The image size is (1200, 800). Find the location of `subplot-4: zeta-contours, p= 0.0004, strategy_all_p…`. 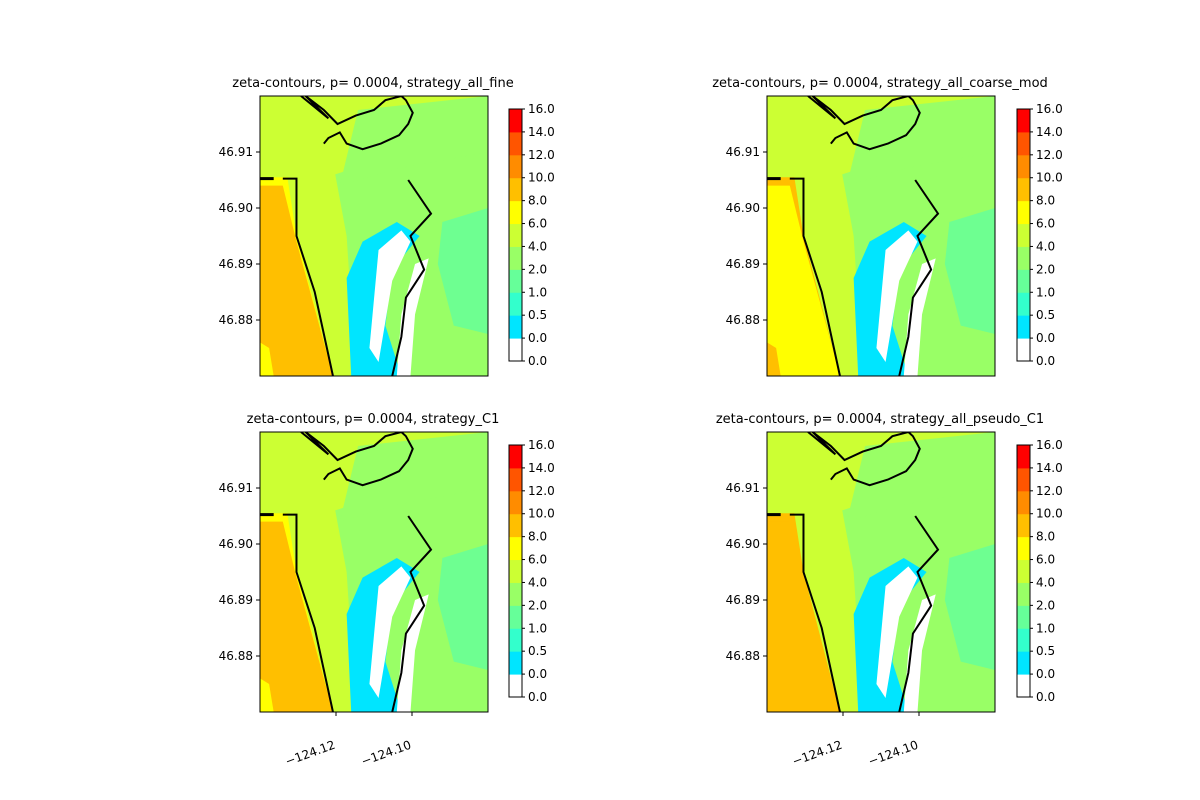

subplot-4: zeta-contours, p= 0.0004, strategy_all_p… is located at coordinates (889, 590).